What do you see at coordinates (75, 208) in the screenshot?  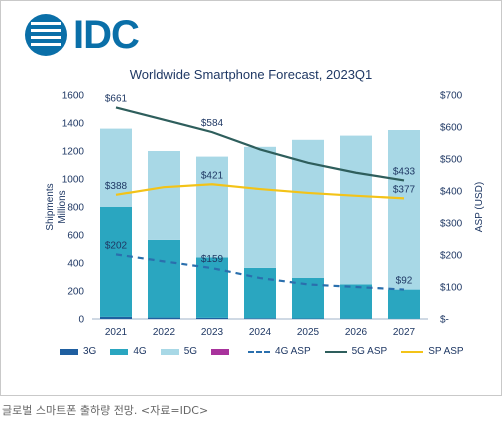 I see `y-tick-label: 800` at bounding box center [75, 208].